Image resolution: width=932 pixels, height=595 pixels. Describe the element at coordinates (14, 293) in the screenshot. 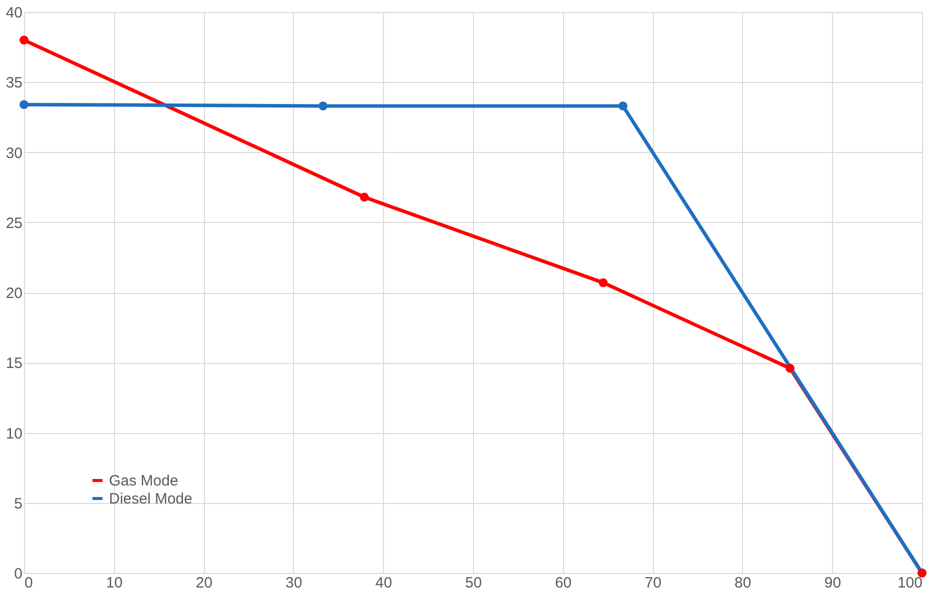

I see `y-tick-label: 20` at that location.